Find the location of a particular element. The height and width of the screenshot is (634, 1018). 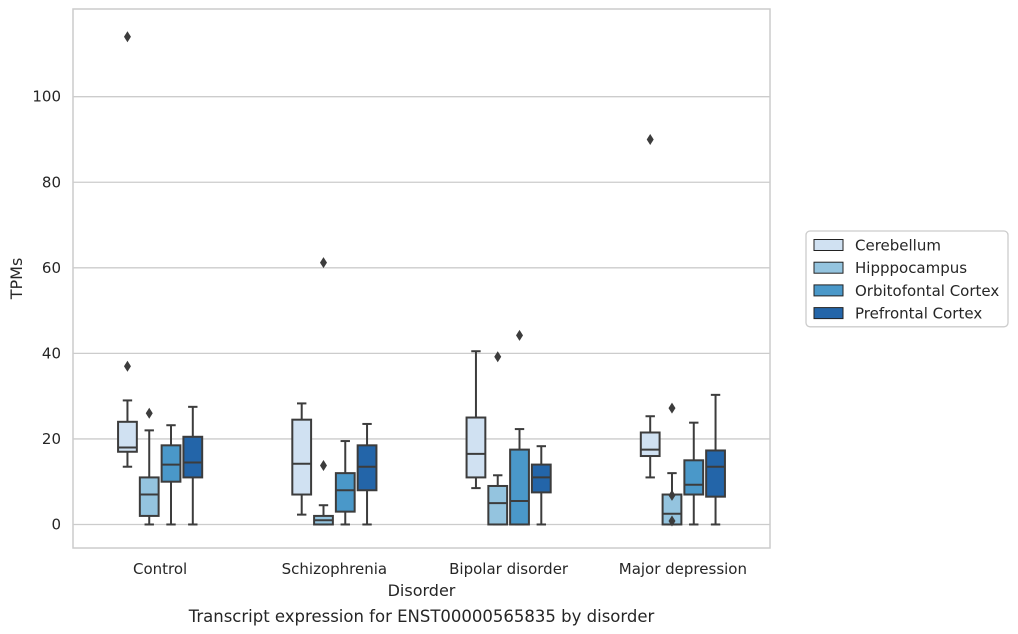

box-control-orbitofontal-cortex is located at coordinates (171, 475).